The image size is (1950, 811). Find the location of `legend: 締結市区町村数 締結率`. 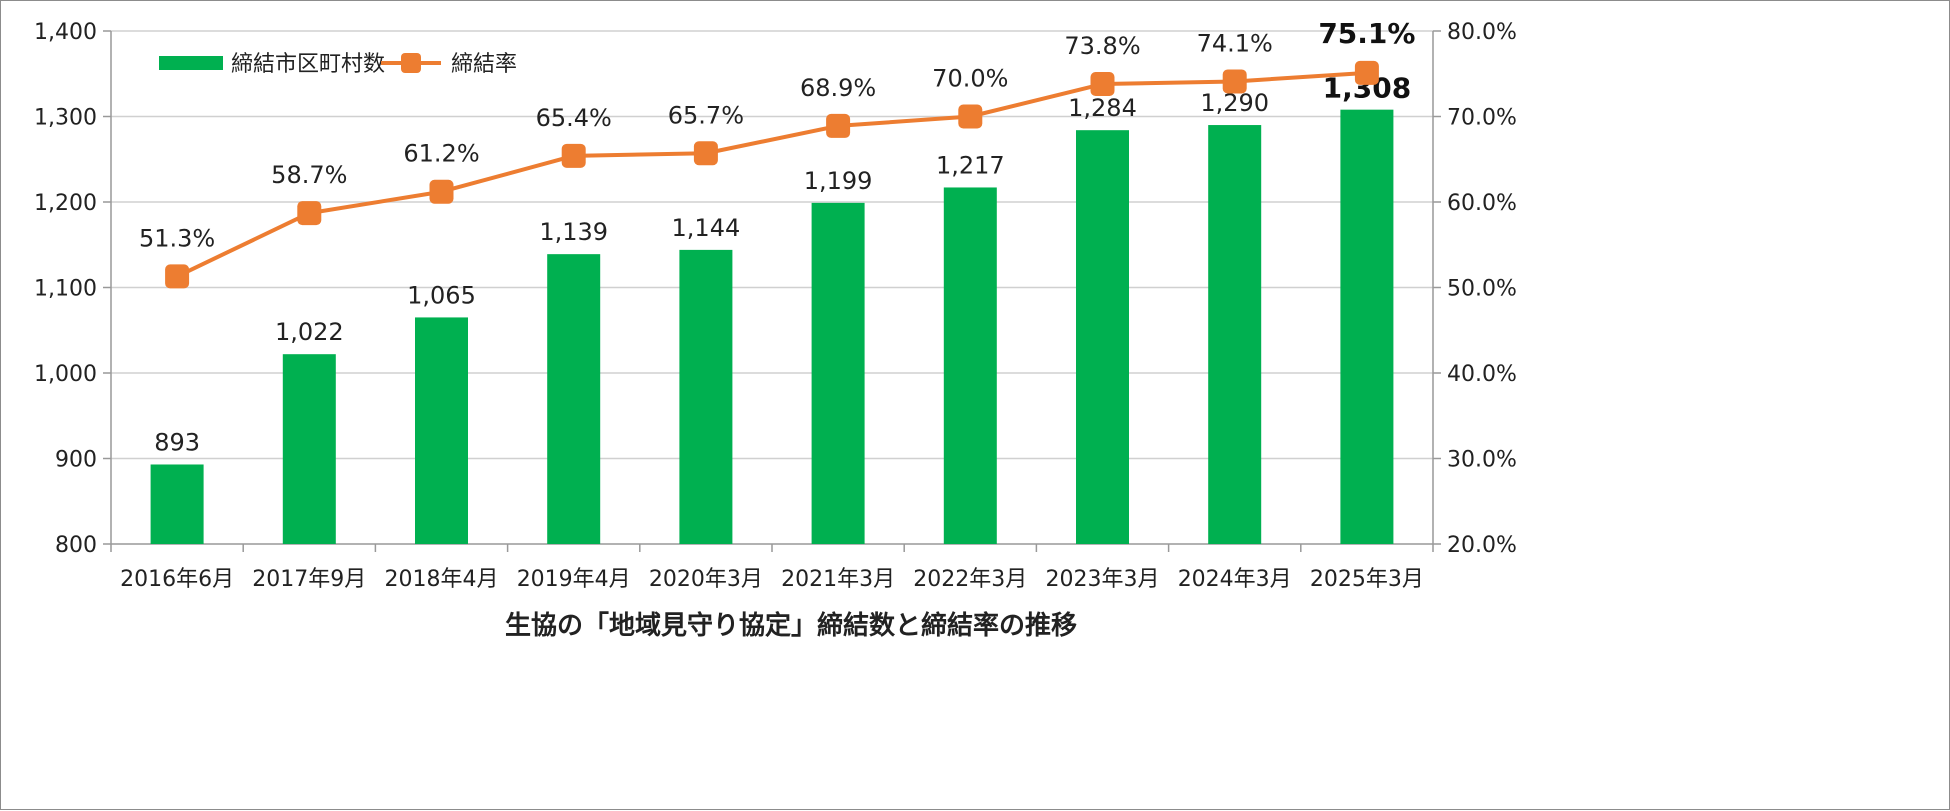

legend: 締結市区町村数 締結率 is located at coordinates (338, 64).